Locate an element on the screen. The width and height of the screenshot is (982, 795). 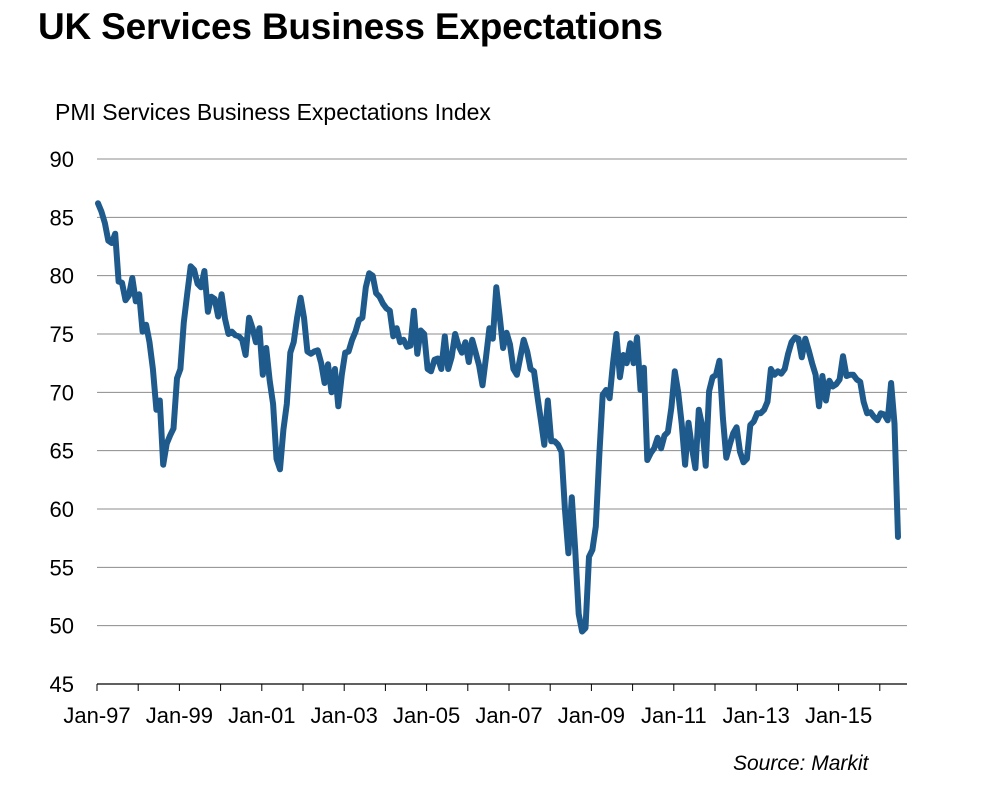
x-tick-label-jan-15: Jan-15 is located at coordinates (838, 715).